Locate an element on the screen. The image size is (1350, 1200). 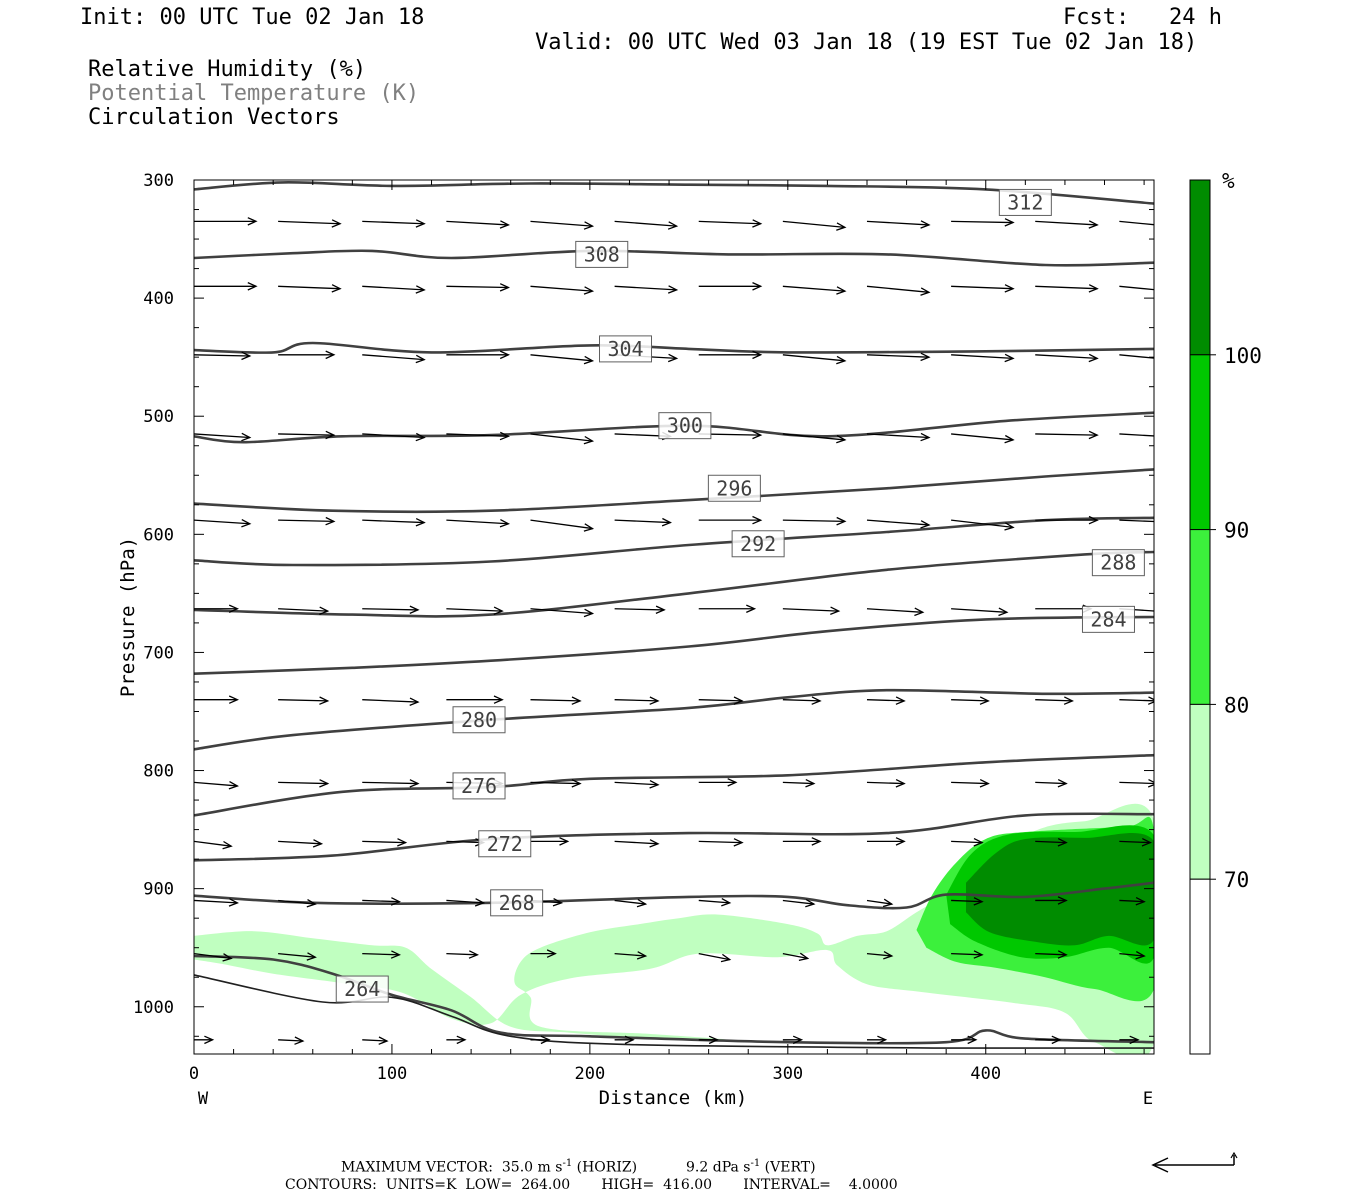
colorbar-label: 70 is located at coordinates (1236, 880).